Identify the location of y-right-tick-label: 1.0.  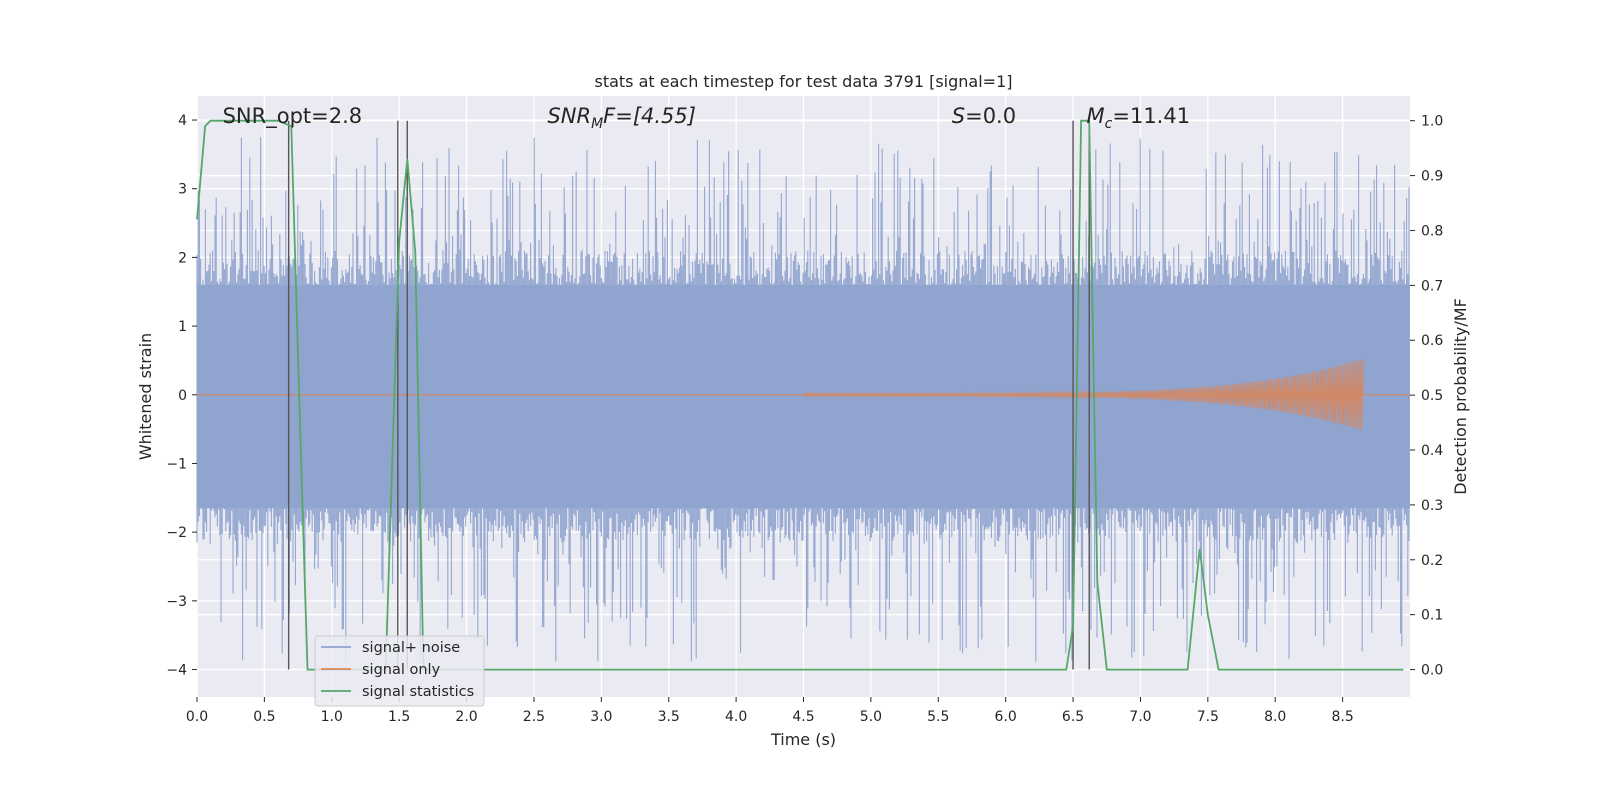
(1432, 122).